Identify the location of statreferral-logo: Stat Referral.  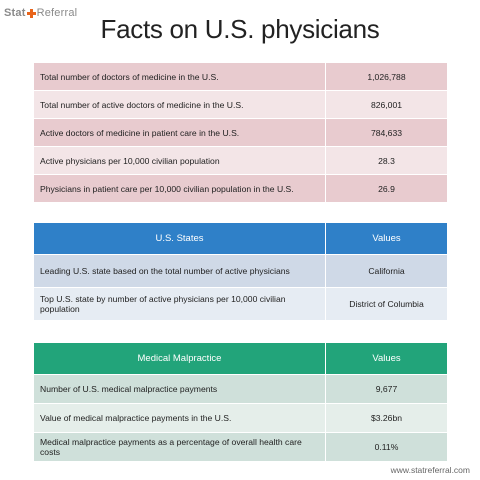
(40, 13).